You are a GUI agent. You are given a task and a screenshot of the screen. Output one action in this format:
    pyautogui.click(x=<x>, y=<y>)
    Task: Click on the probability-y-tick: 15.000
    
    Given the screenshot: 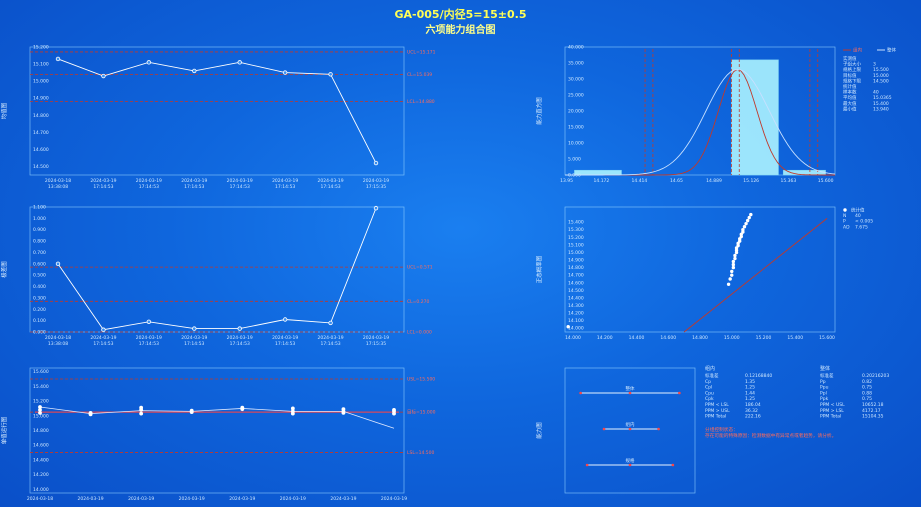 What is the action you would take?
    pyautogui.click(x=576, y=253)
    